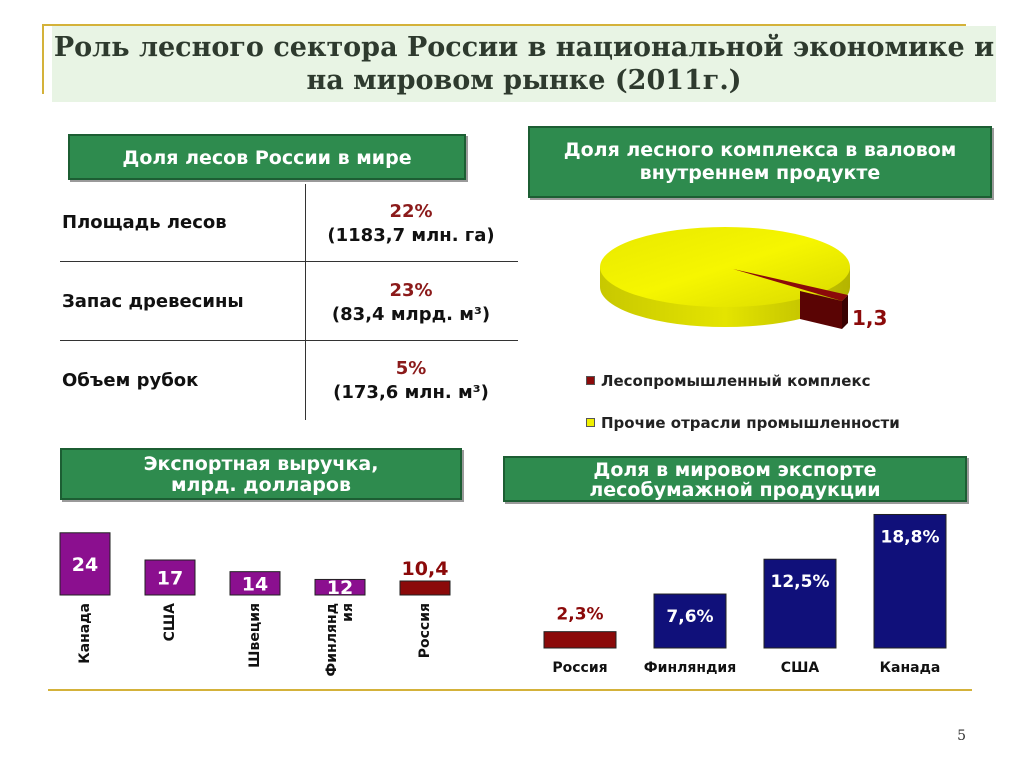  Describe the element at coordinates (845, 312) in the screenshot. I see `pie-slice-forest-front` at that location.